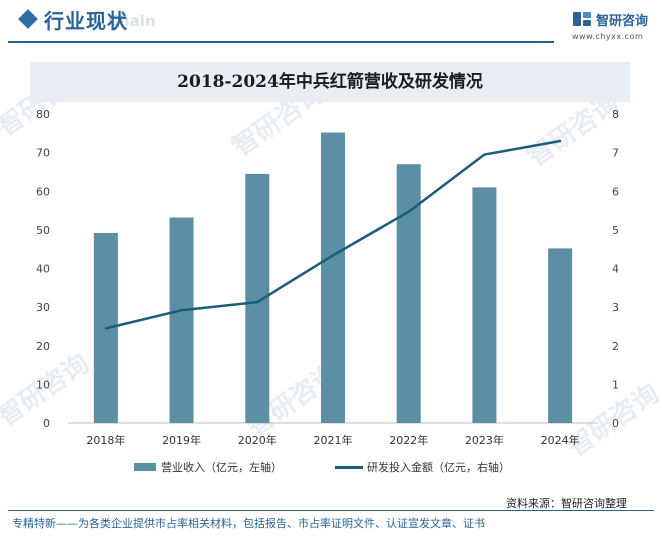 This screenshot has height=536, width=662. What do you see at coordinates (615, 153) in the screenshot?
I see `y-right-tick-label: 7` at bounding box center [615, 153].